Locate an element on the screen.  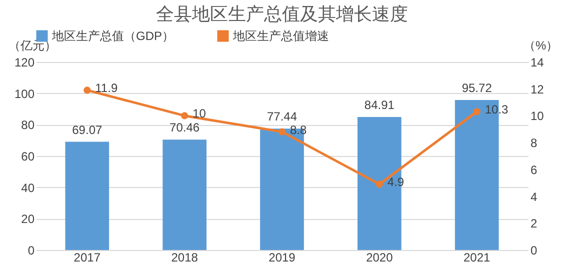
y2-tick-label: 10 is located at coordinates (537, 116).